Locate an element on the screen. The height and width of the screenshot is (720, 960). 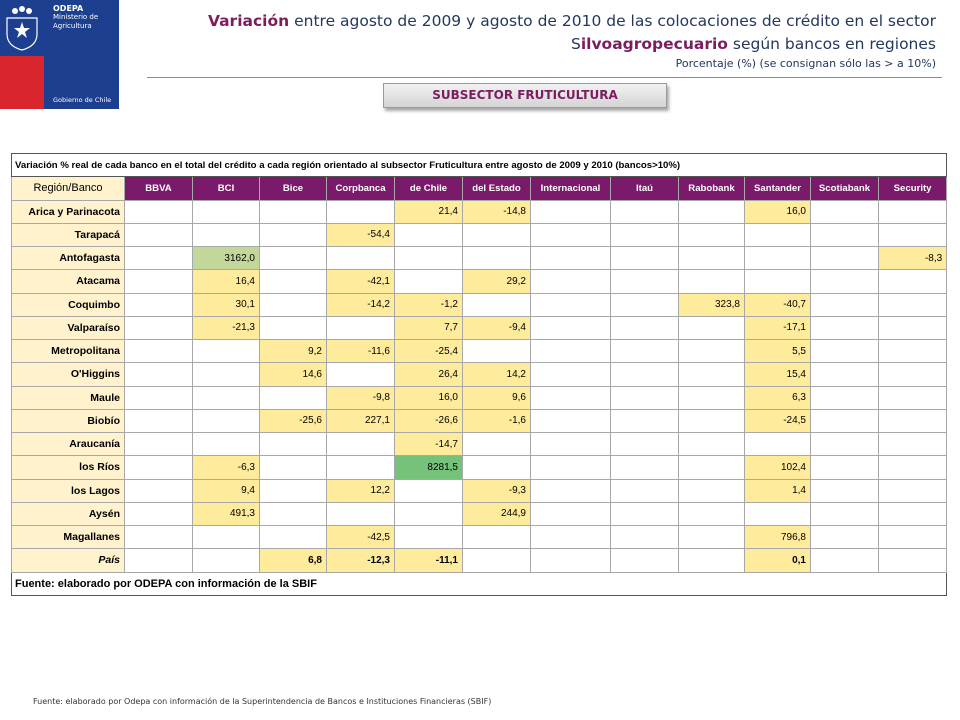
table-row: O'Higgins 14,6 26,4 14,2 15,4 is located at coordinates (479, 374).